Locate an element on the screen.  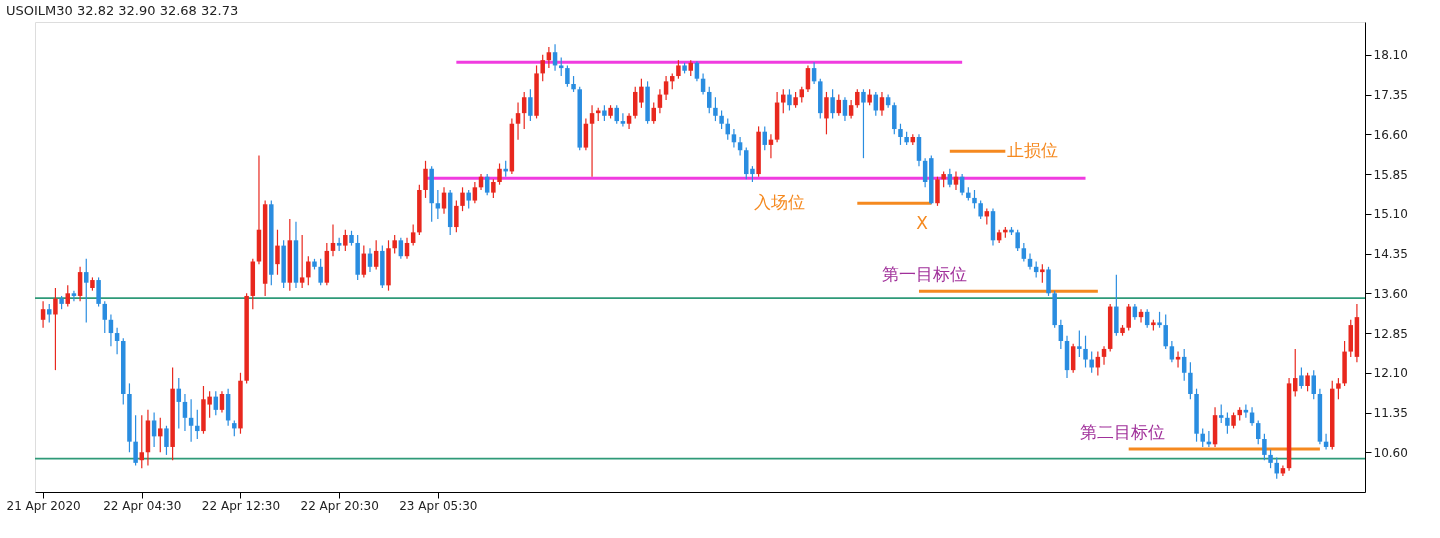
y-tick-label: 10.60 is located at coordinates (1390, 452).